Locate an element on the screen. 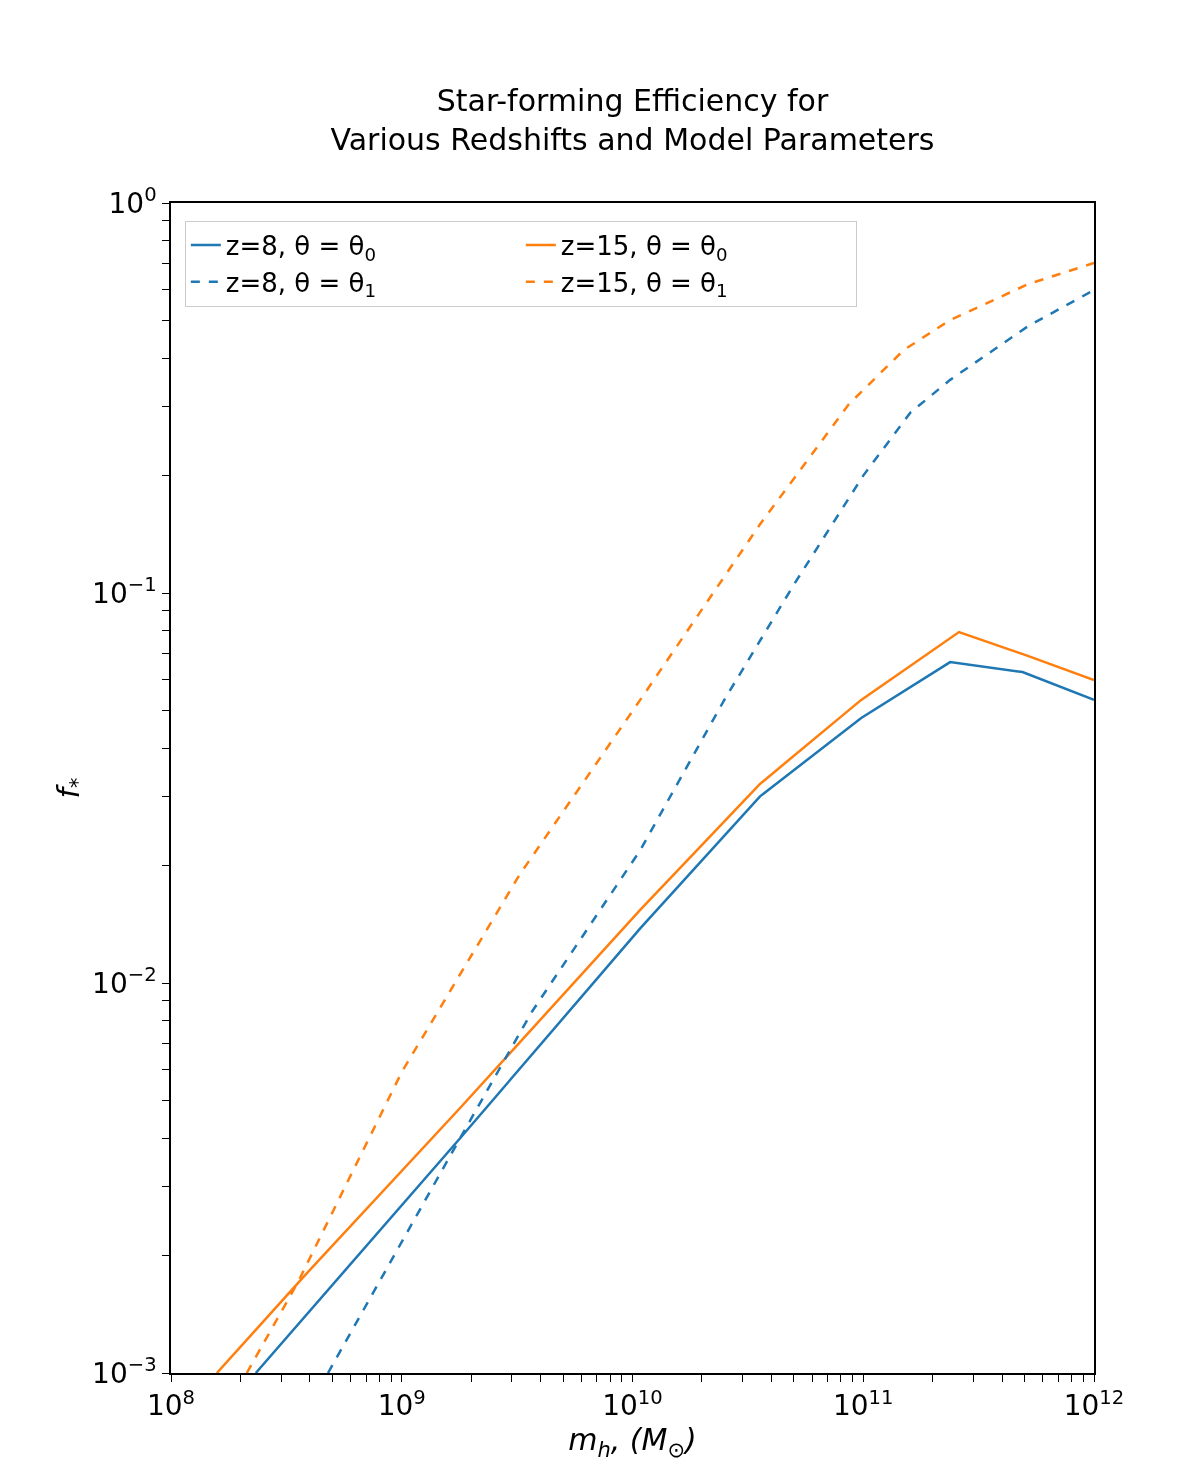  legend-label: z=15, θ = θ$_{1}$ is located at coordinates (644, 284).